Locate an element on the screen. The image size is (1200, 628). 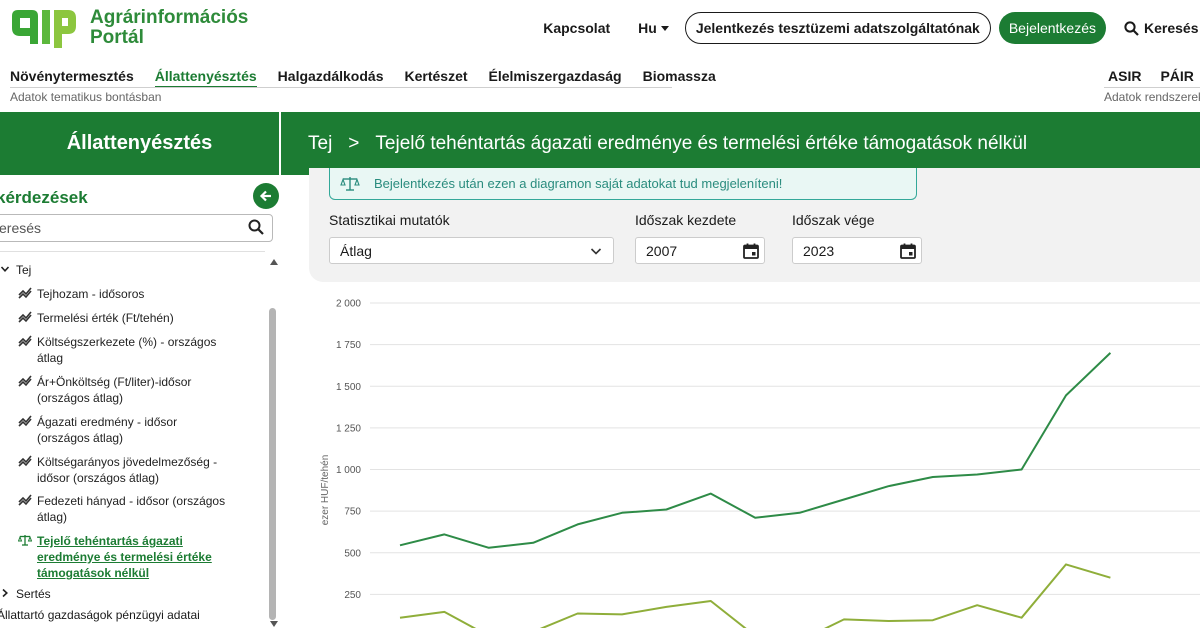
sidebar-item-label: Termelési érték (Ft/tehén) is located at coordinates (105, 318).